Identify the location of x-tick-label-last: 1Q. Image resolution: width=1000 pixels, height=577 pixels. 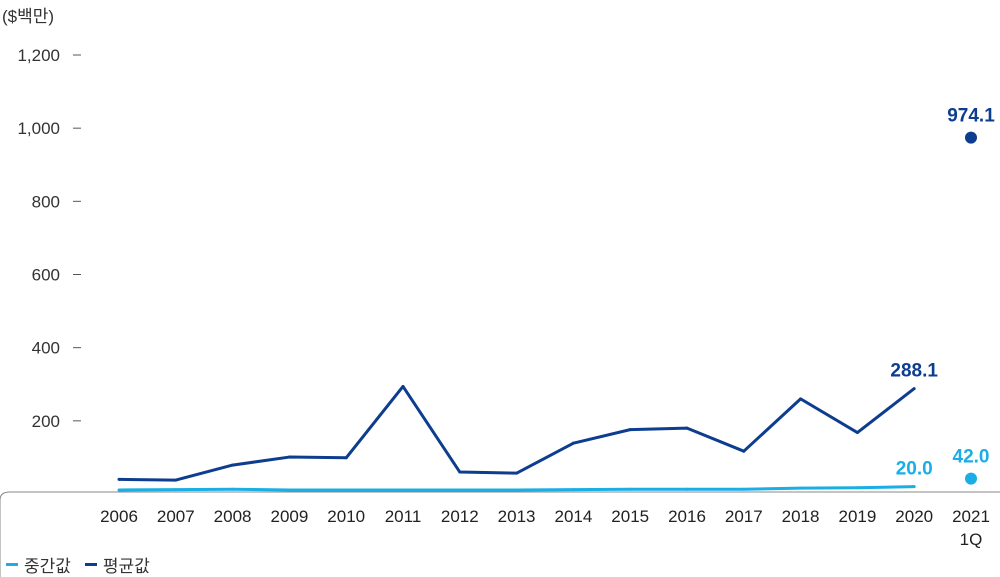
(971, 539).